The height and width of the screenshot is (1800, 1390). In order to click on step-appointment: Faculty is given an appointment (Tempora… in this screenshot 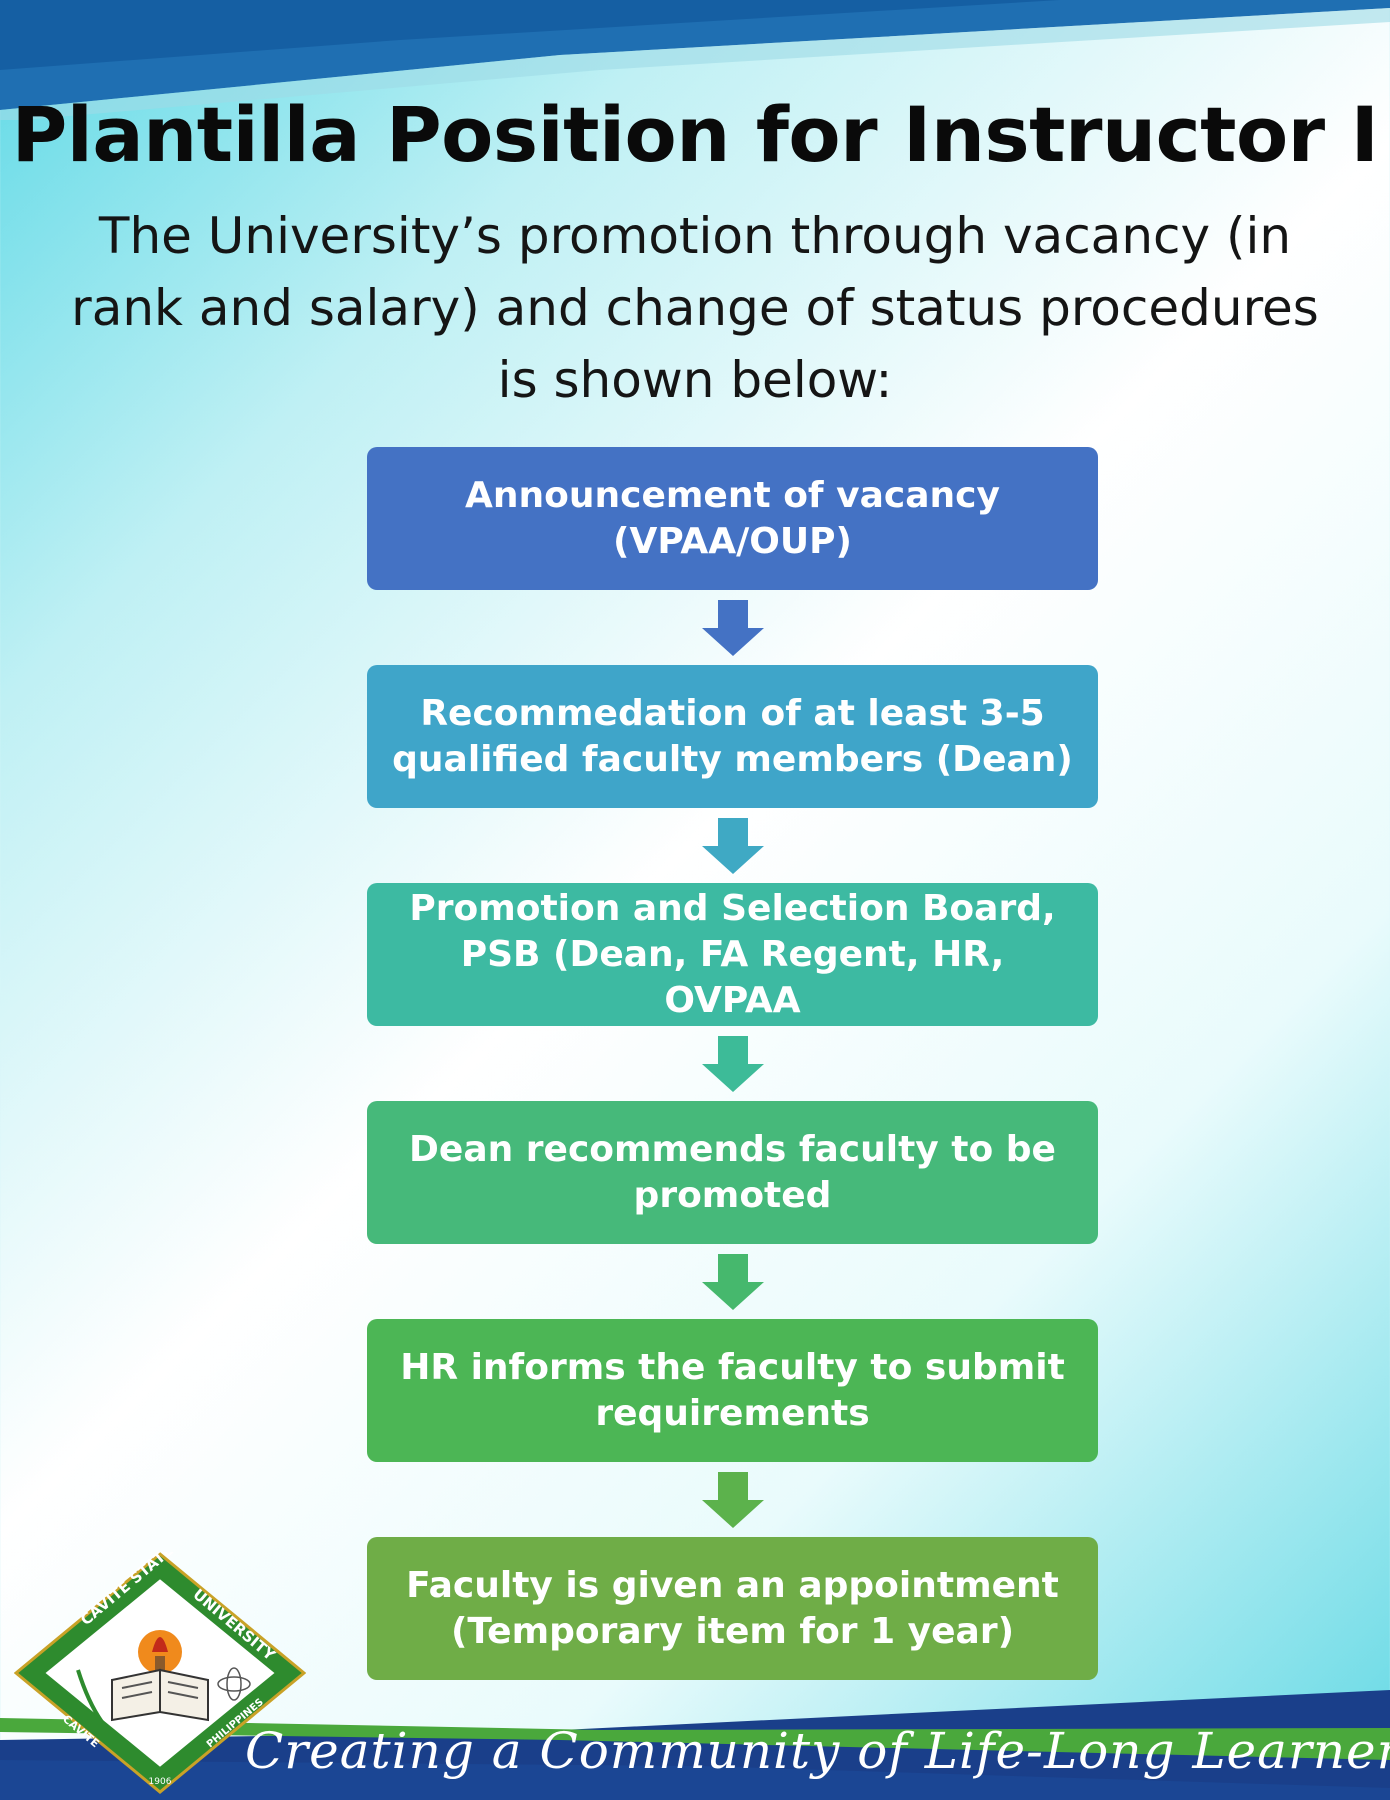, I will do `click(732, 1608)`.